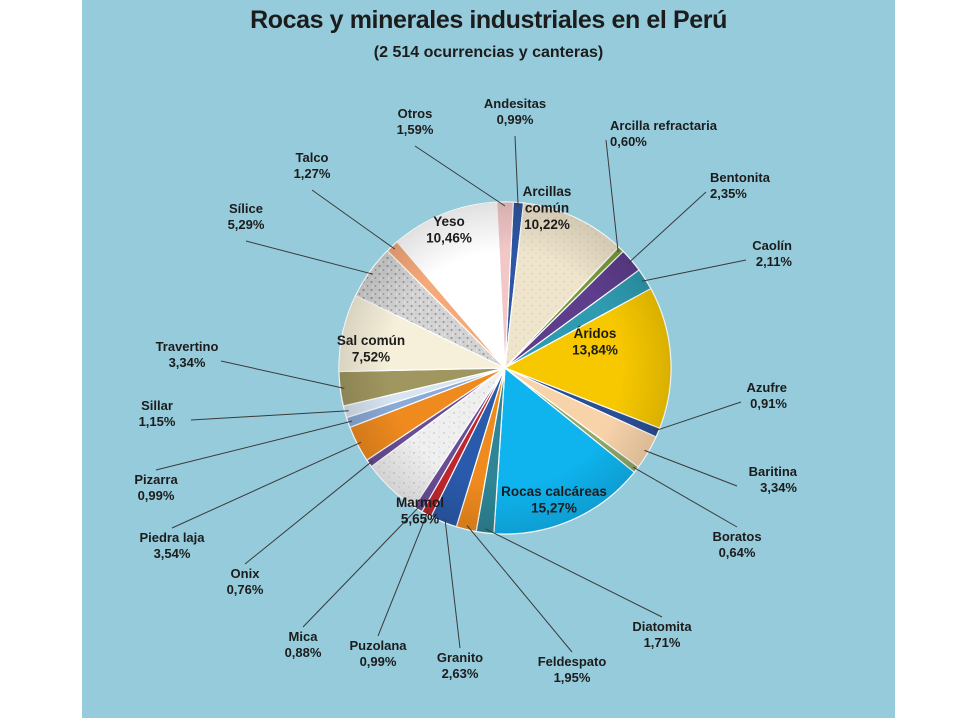  I want to click on leader-line-silice, so click(309, 257).